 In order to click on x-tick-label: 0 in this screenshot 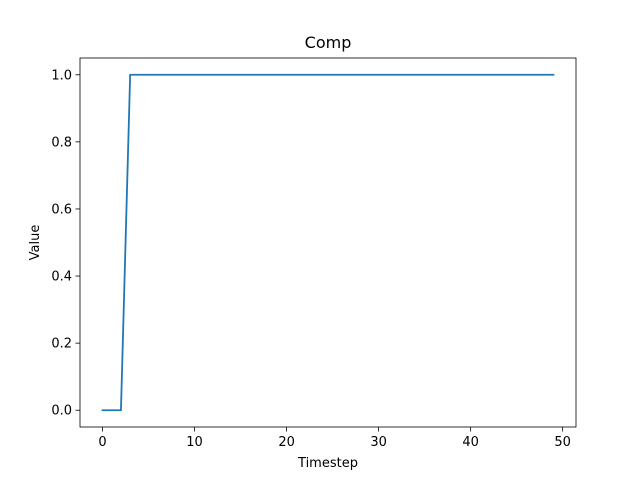, I will do `click(102, 442)`.